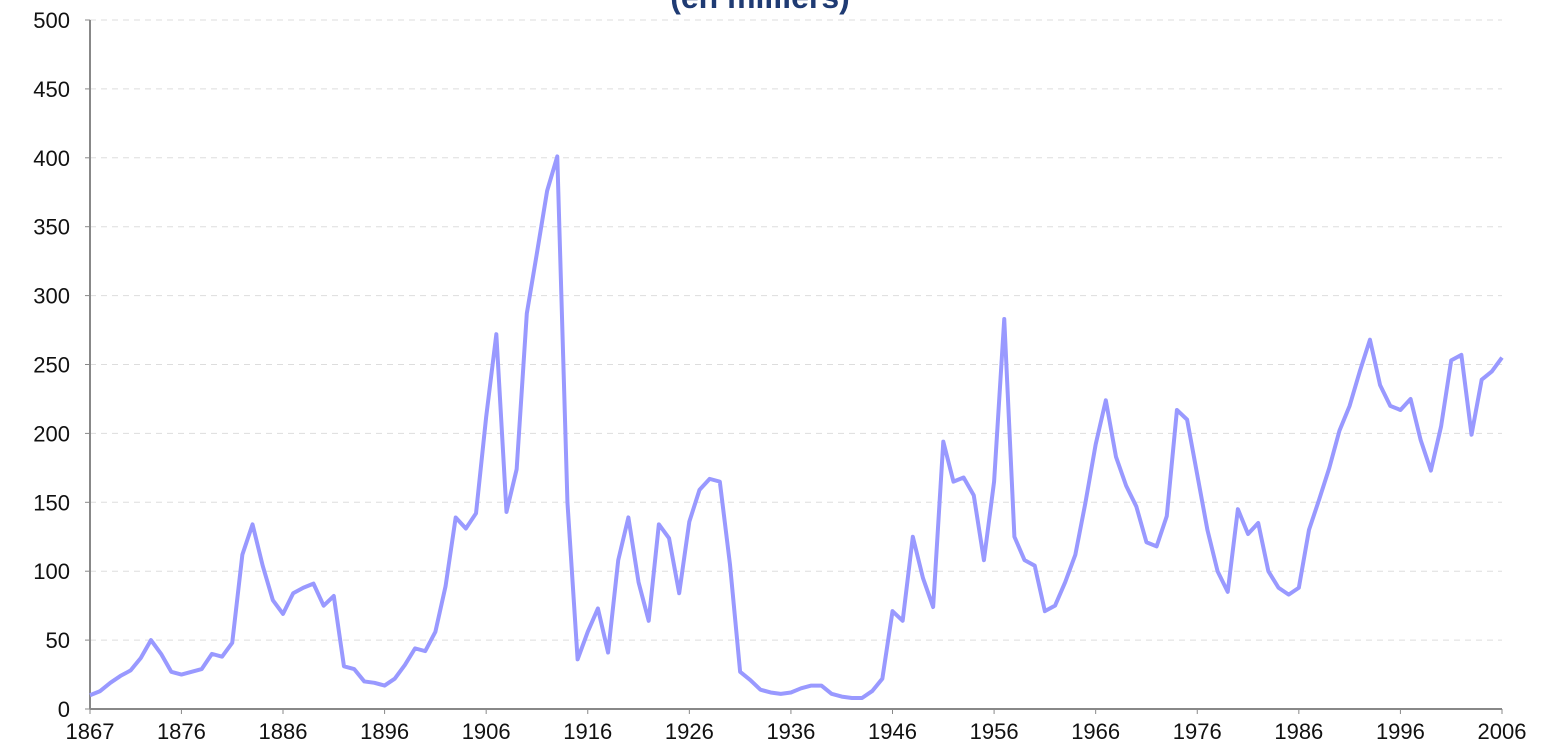  Describe the element at coordinates (51, 571) in the screenshot. I see `y-tick-label: 100` at that location.